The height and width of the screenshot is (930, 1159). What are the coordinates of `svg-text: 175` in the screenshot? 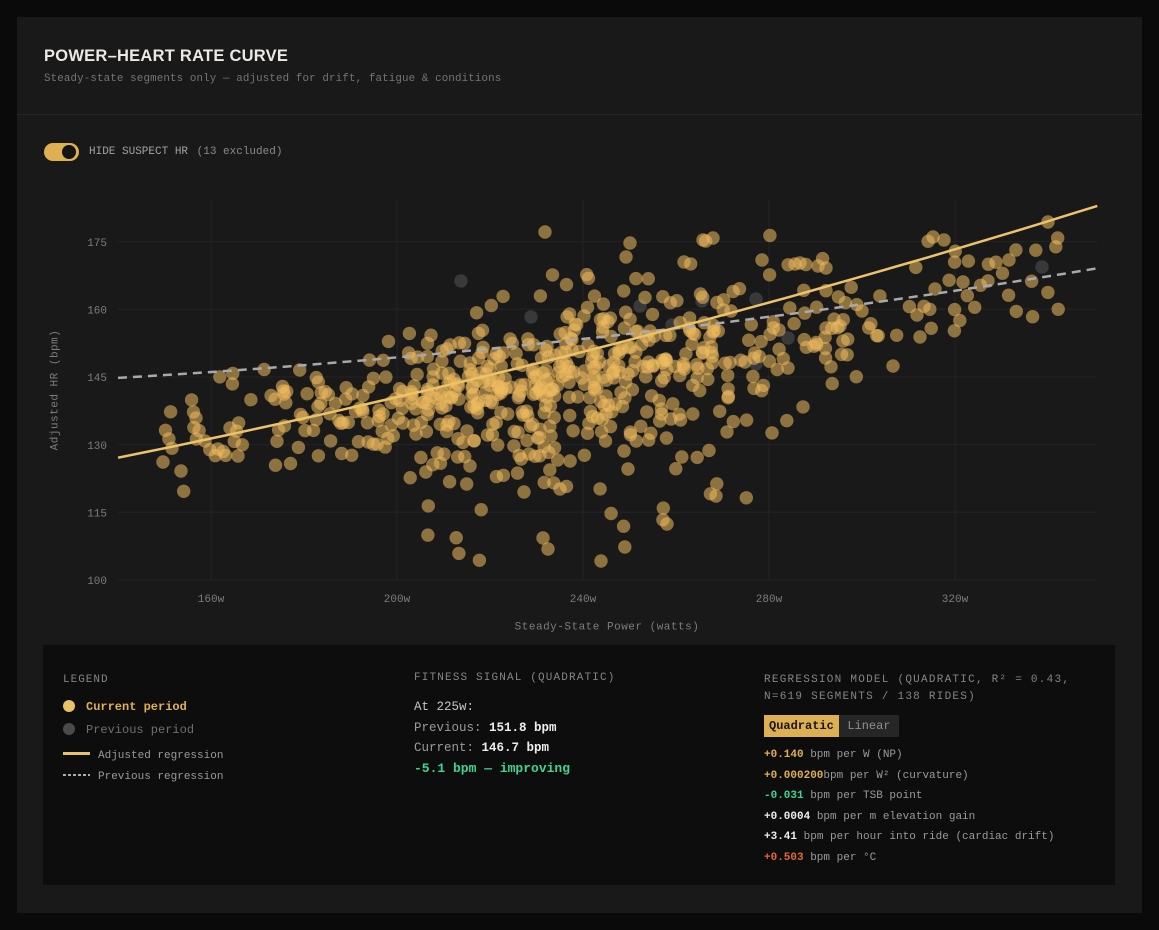 It's located at (97, 244).